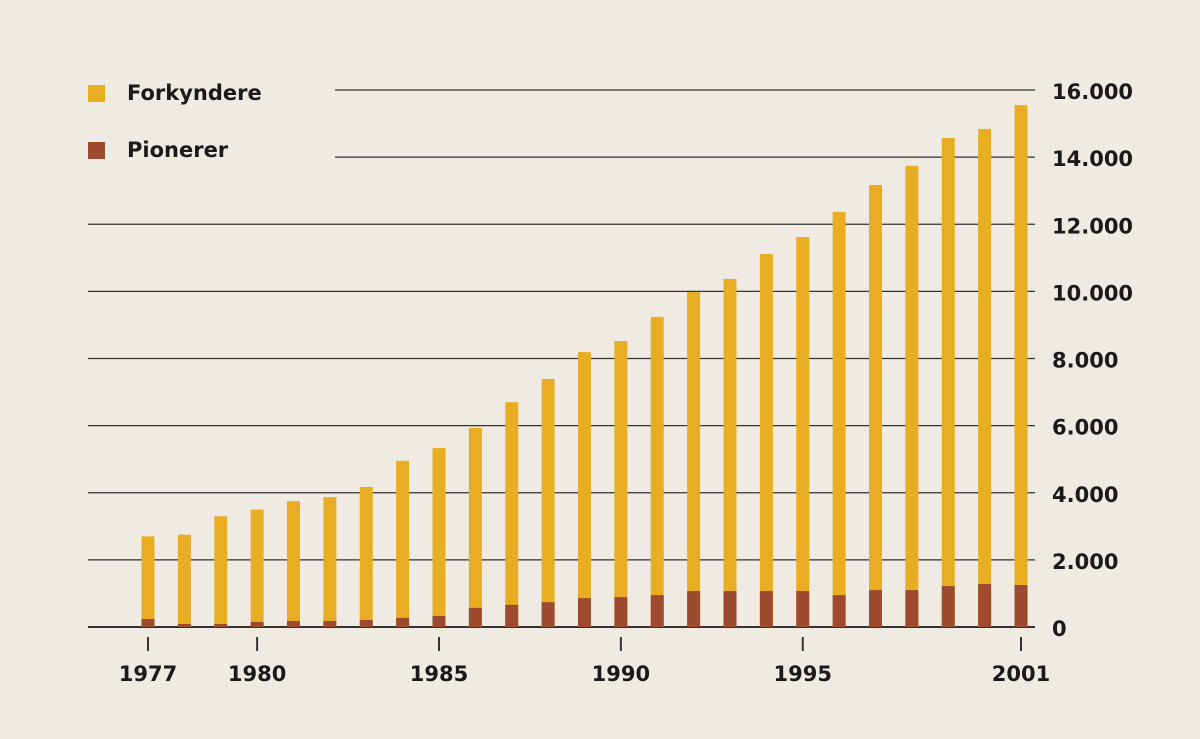  I want to click on y-tick-label: 2.000, so click(1085, 562).